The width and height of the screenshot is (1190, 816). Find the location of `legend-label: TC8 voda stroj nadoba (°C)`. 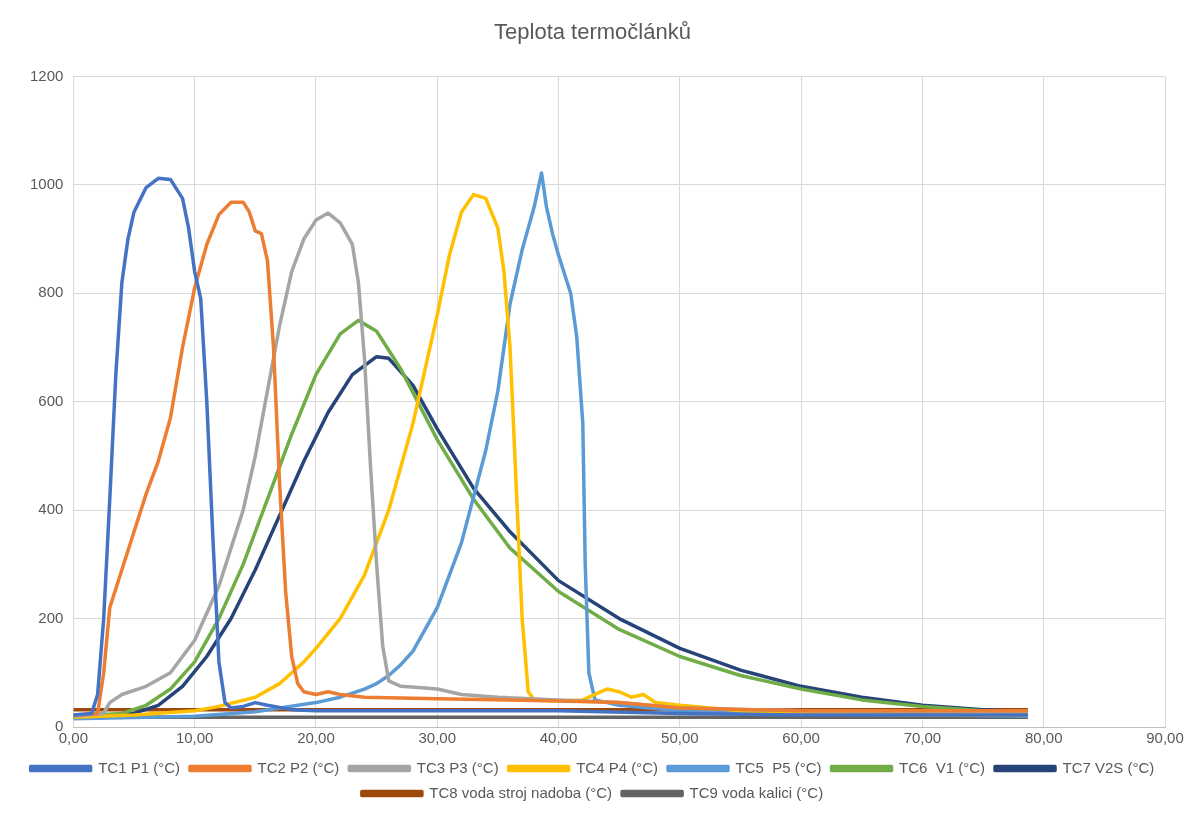

legend-label: TC8 voda stroj nadoba (°C) is located at coordinates (521, 792).